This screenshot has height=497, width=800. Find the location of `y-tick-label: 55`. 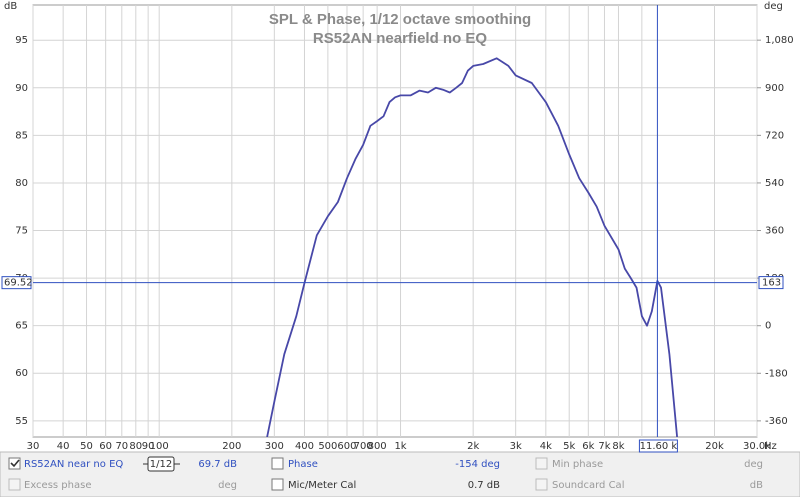

y-tick-label: 55 is located at coordinates (21, 421).